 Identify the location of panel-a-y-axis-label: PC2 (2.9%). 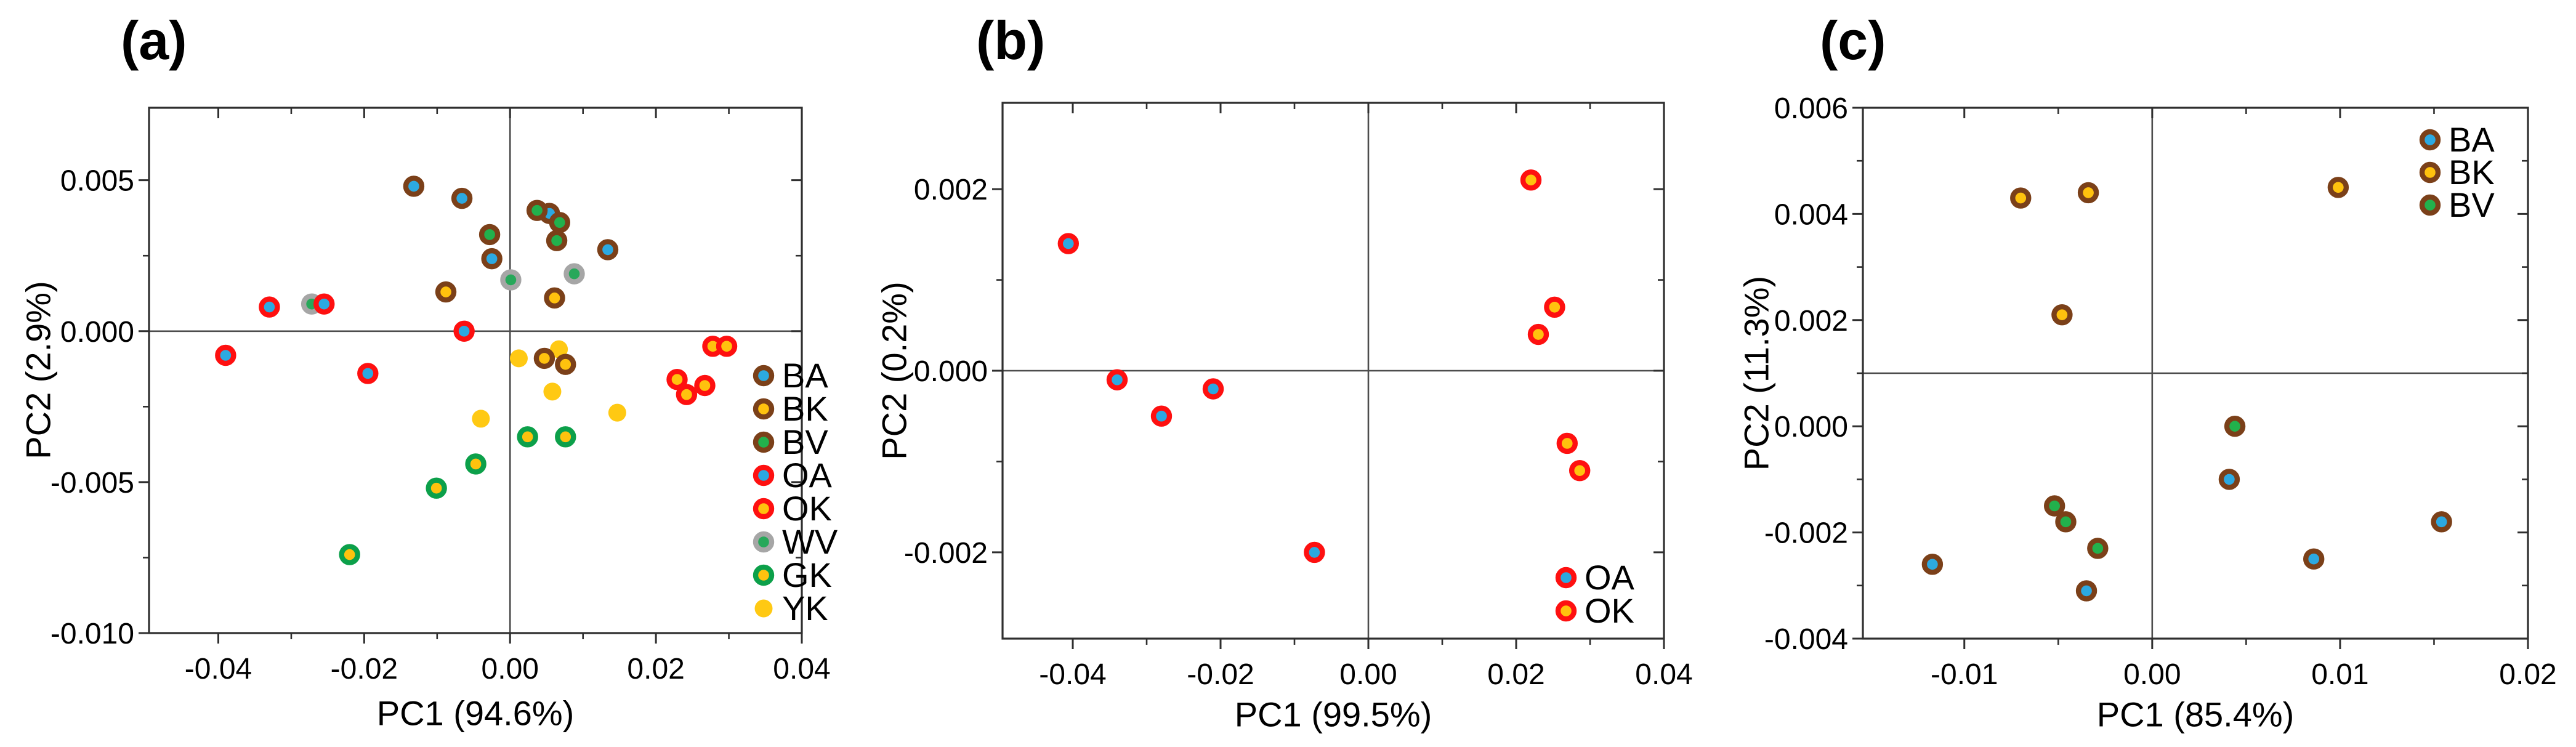
(38, 370).